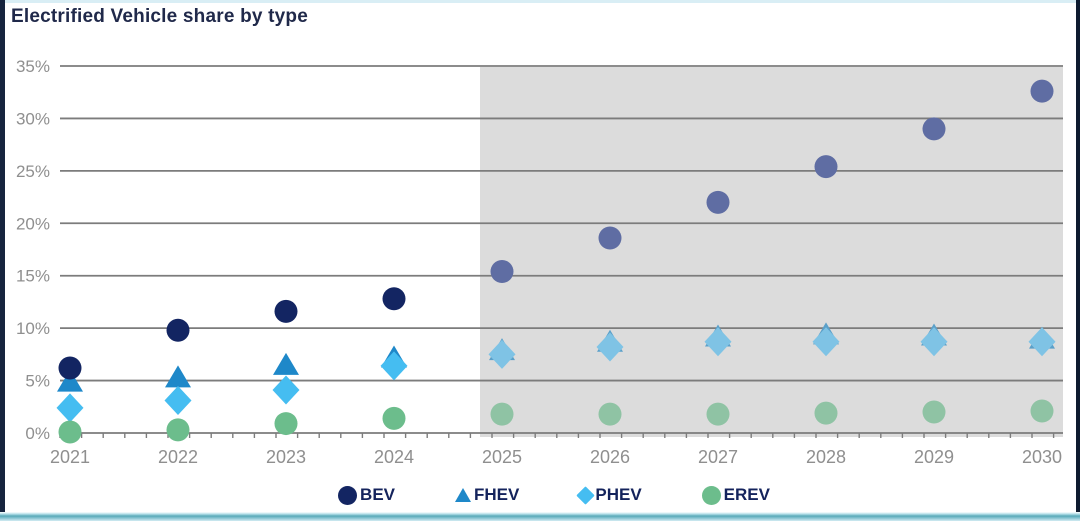 Image resolution: width=1080 pixels, height=521 pixels. What do you see at coordinates (70, 457) in the screenshot?
I see `x-tick-label: 2021` at bounding box center [70, 457].